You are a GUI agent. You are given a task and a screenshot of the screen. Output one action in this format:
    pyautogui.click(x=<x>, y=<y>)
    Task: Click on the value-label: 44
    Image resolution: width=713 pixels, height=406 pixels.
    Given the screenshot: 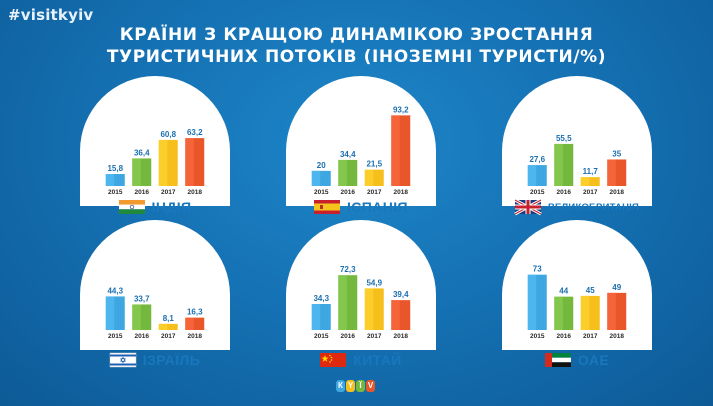 What is the action you would take?
    pyautogui.click(x=563, y=291)
    